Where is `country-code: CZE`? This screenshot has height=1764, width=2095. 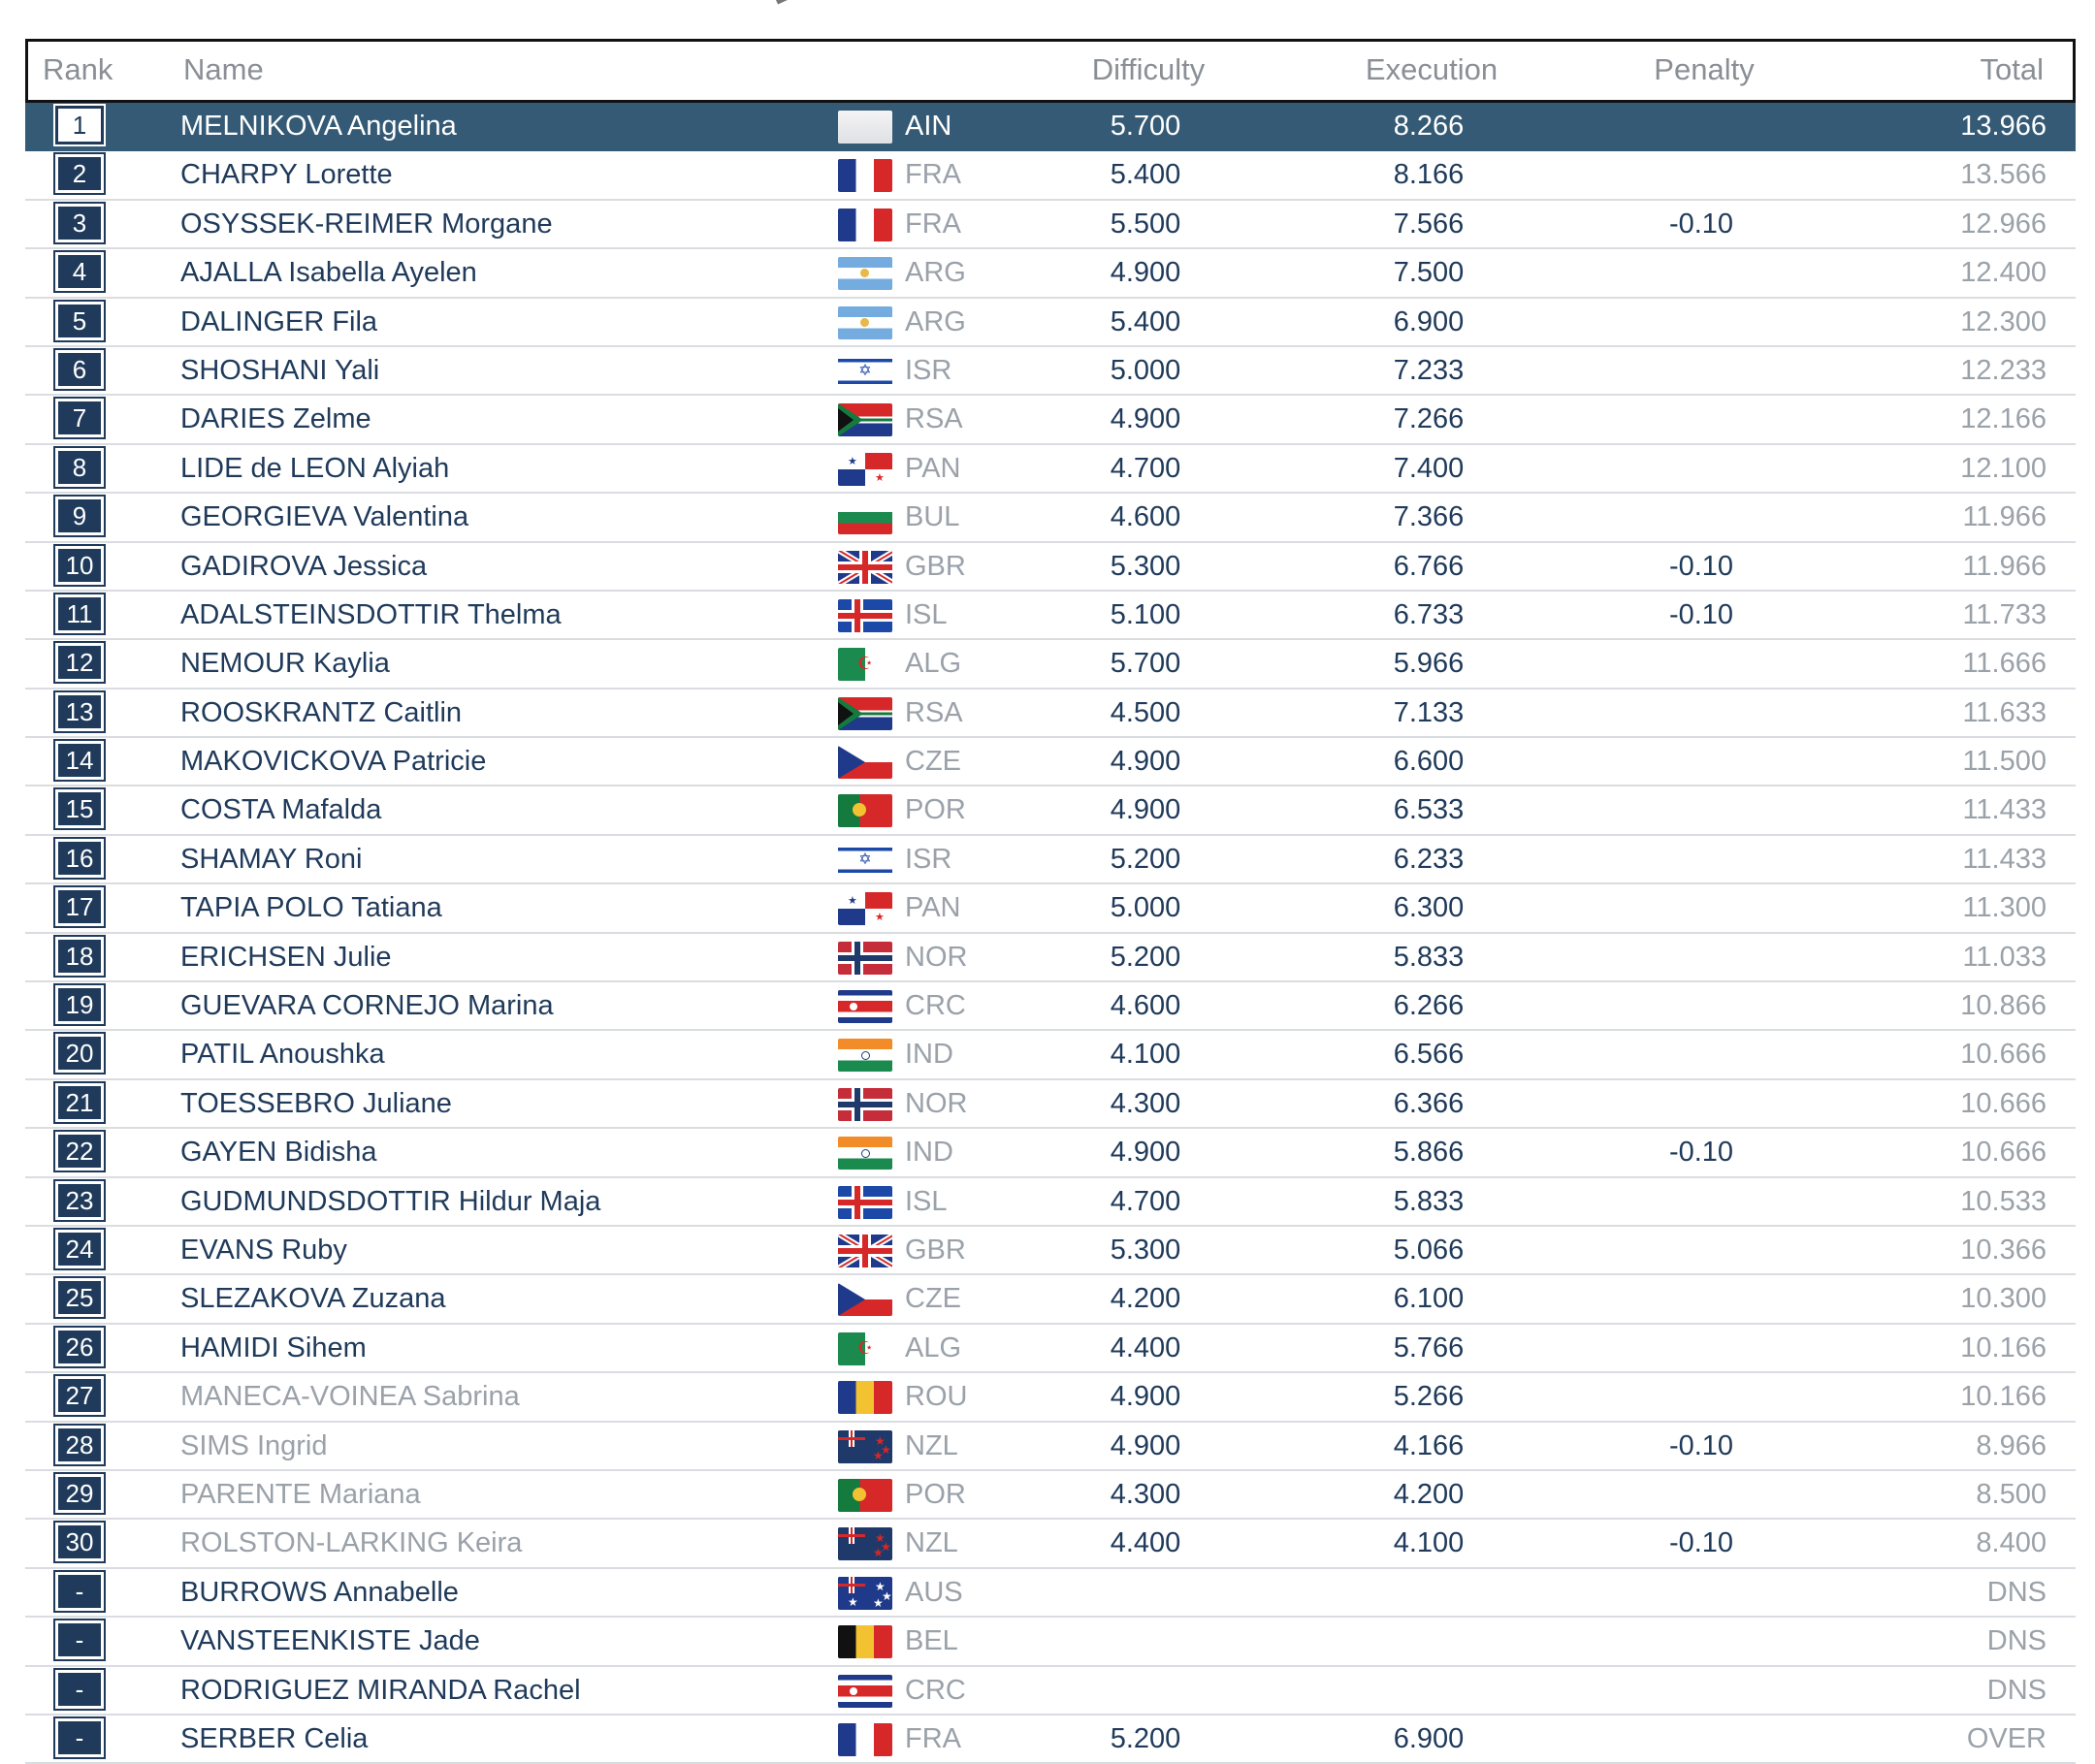
country-code: CZE is located at coordinates (933, 762).